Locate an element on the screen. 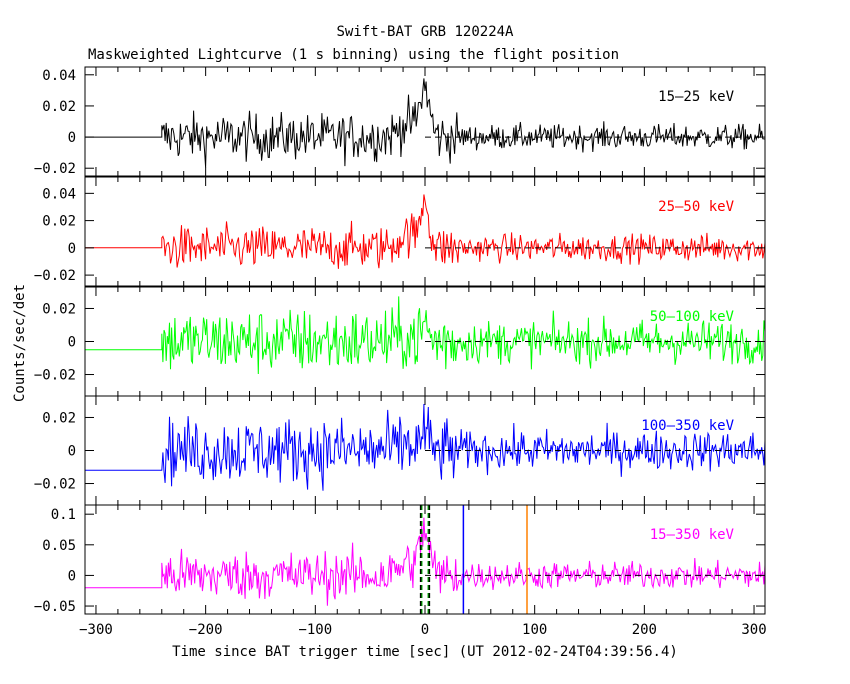 Image resolution: width=850 pixels, height=684 pixels. panel-3: −0.02 0 0.02 50–100 keV is located at coordinates (400, 341).